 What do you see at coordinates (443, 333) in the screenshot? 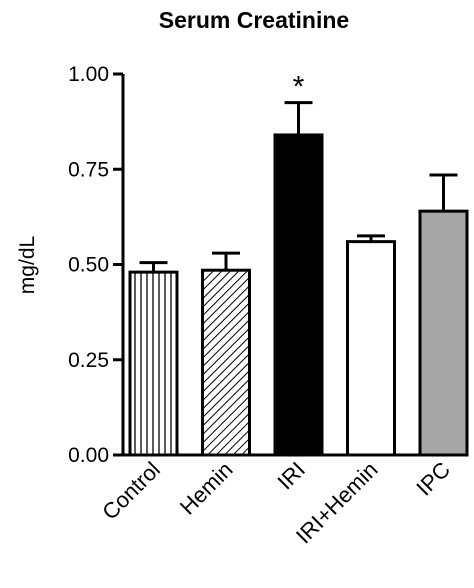
I see `bar-ipc` at bounding box center [443, 333].